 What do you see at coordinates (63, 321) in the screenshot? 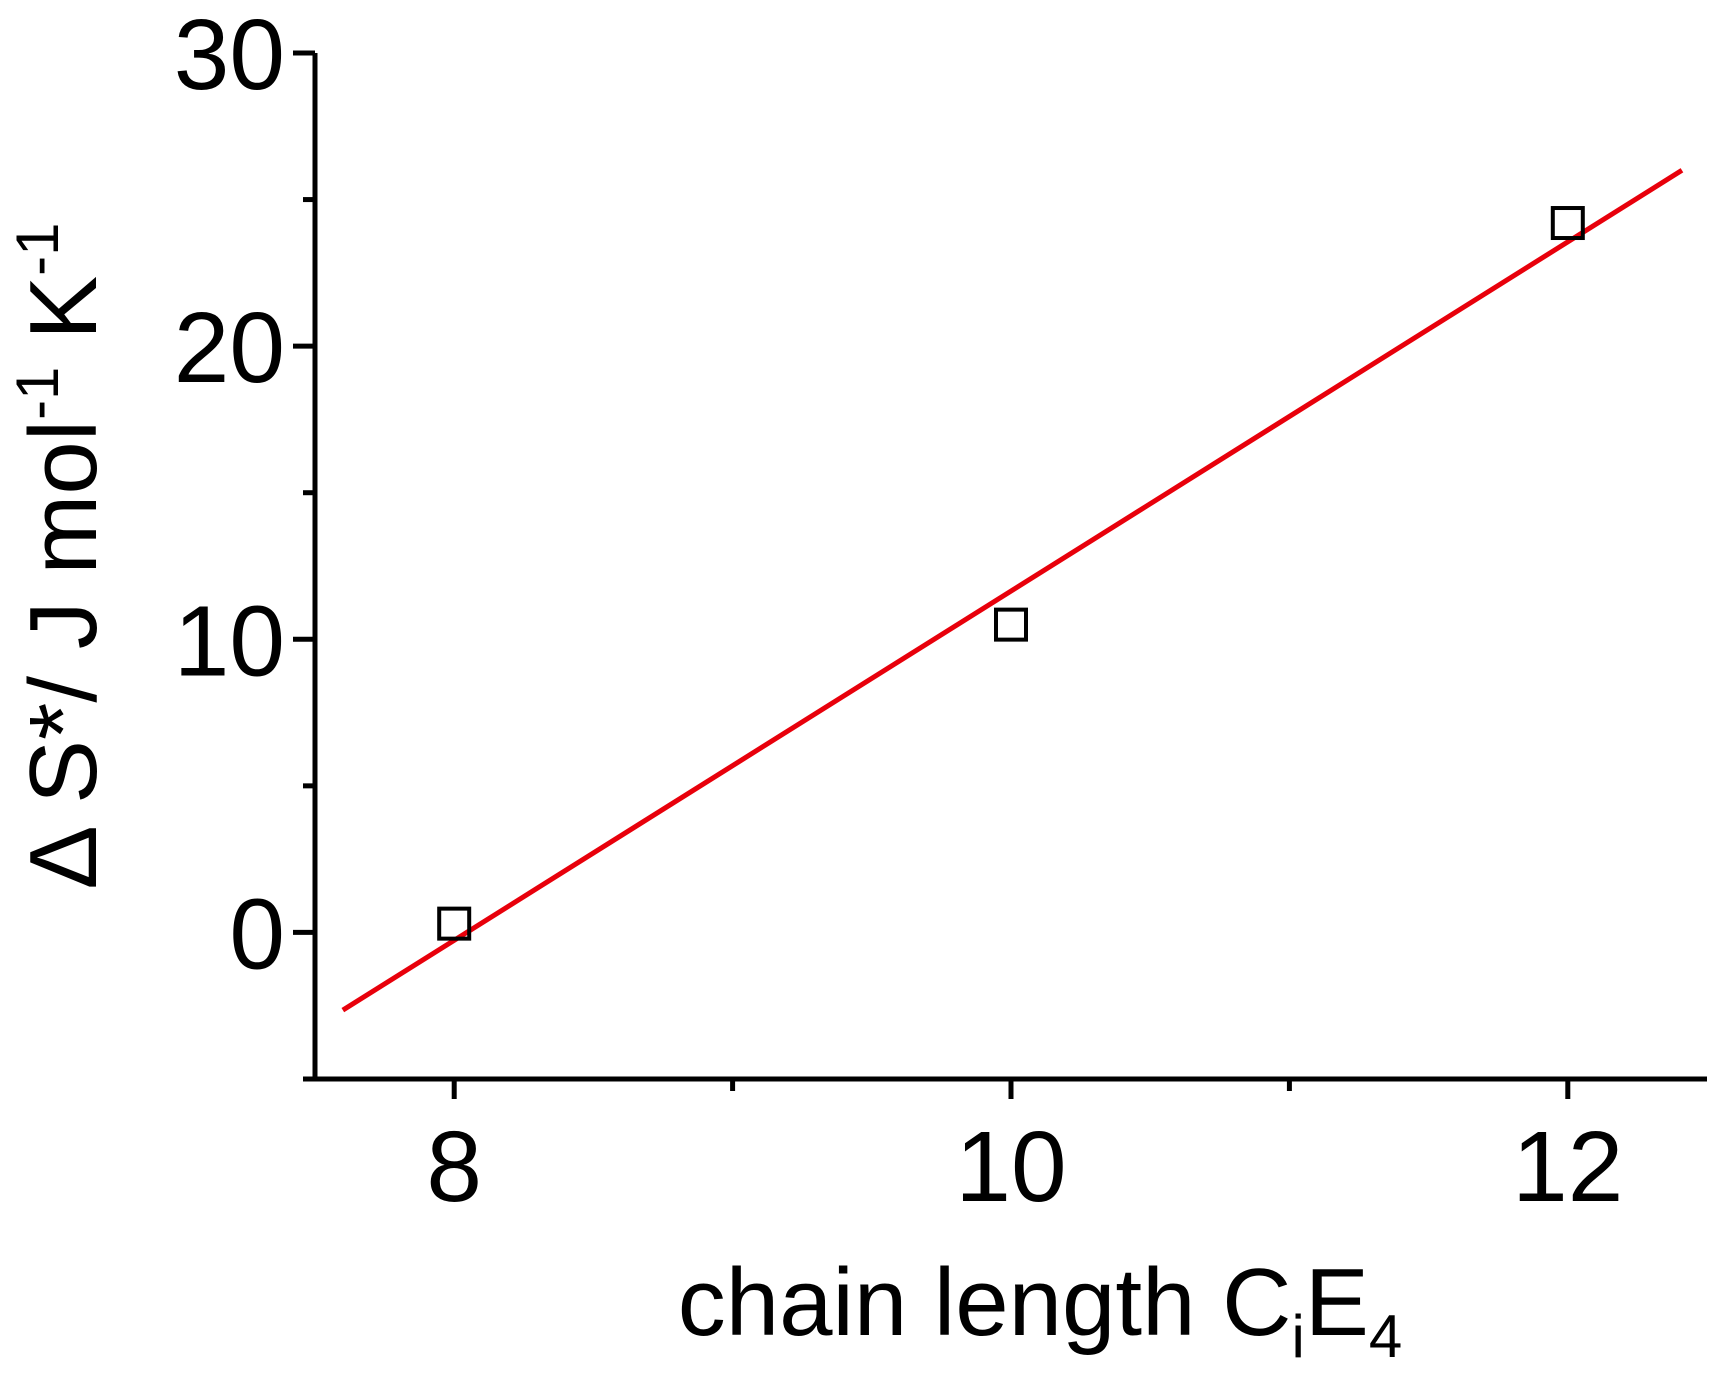
I see `y-label-part: K` at bounding box center [63, 321].